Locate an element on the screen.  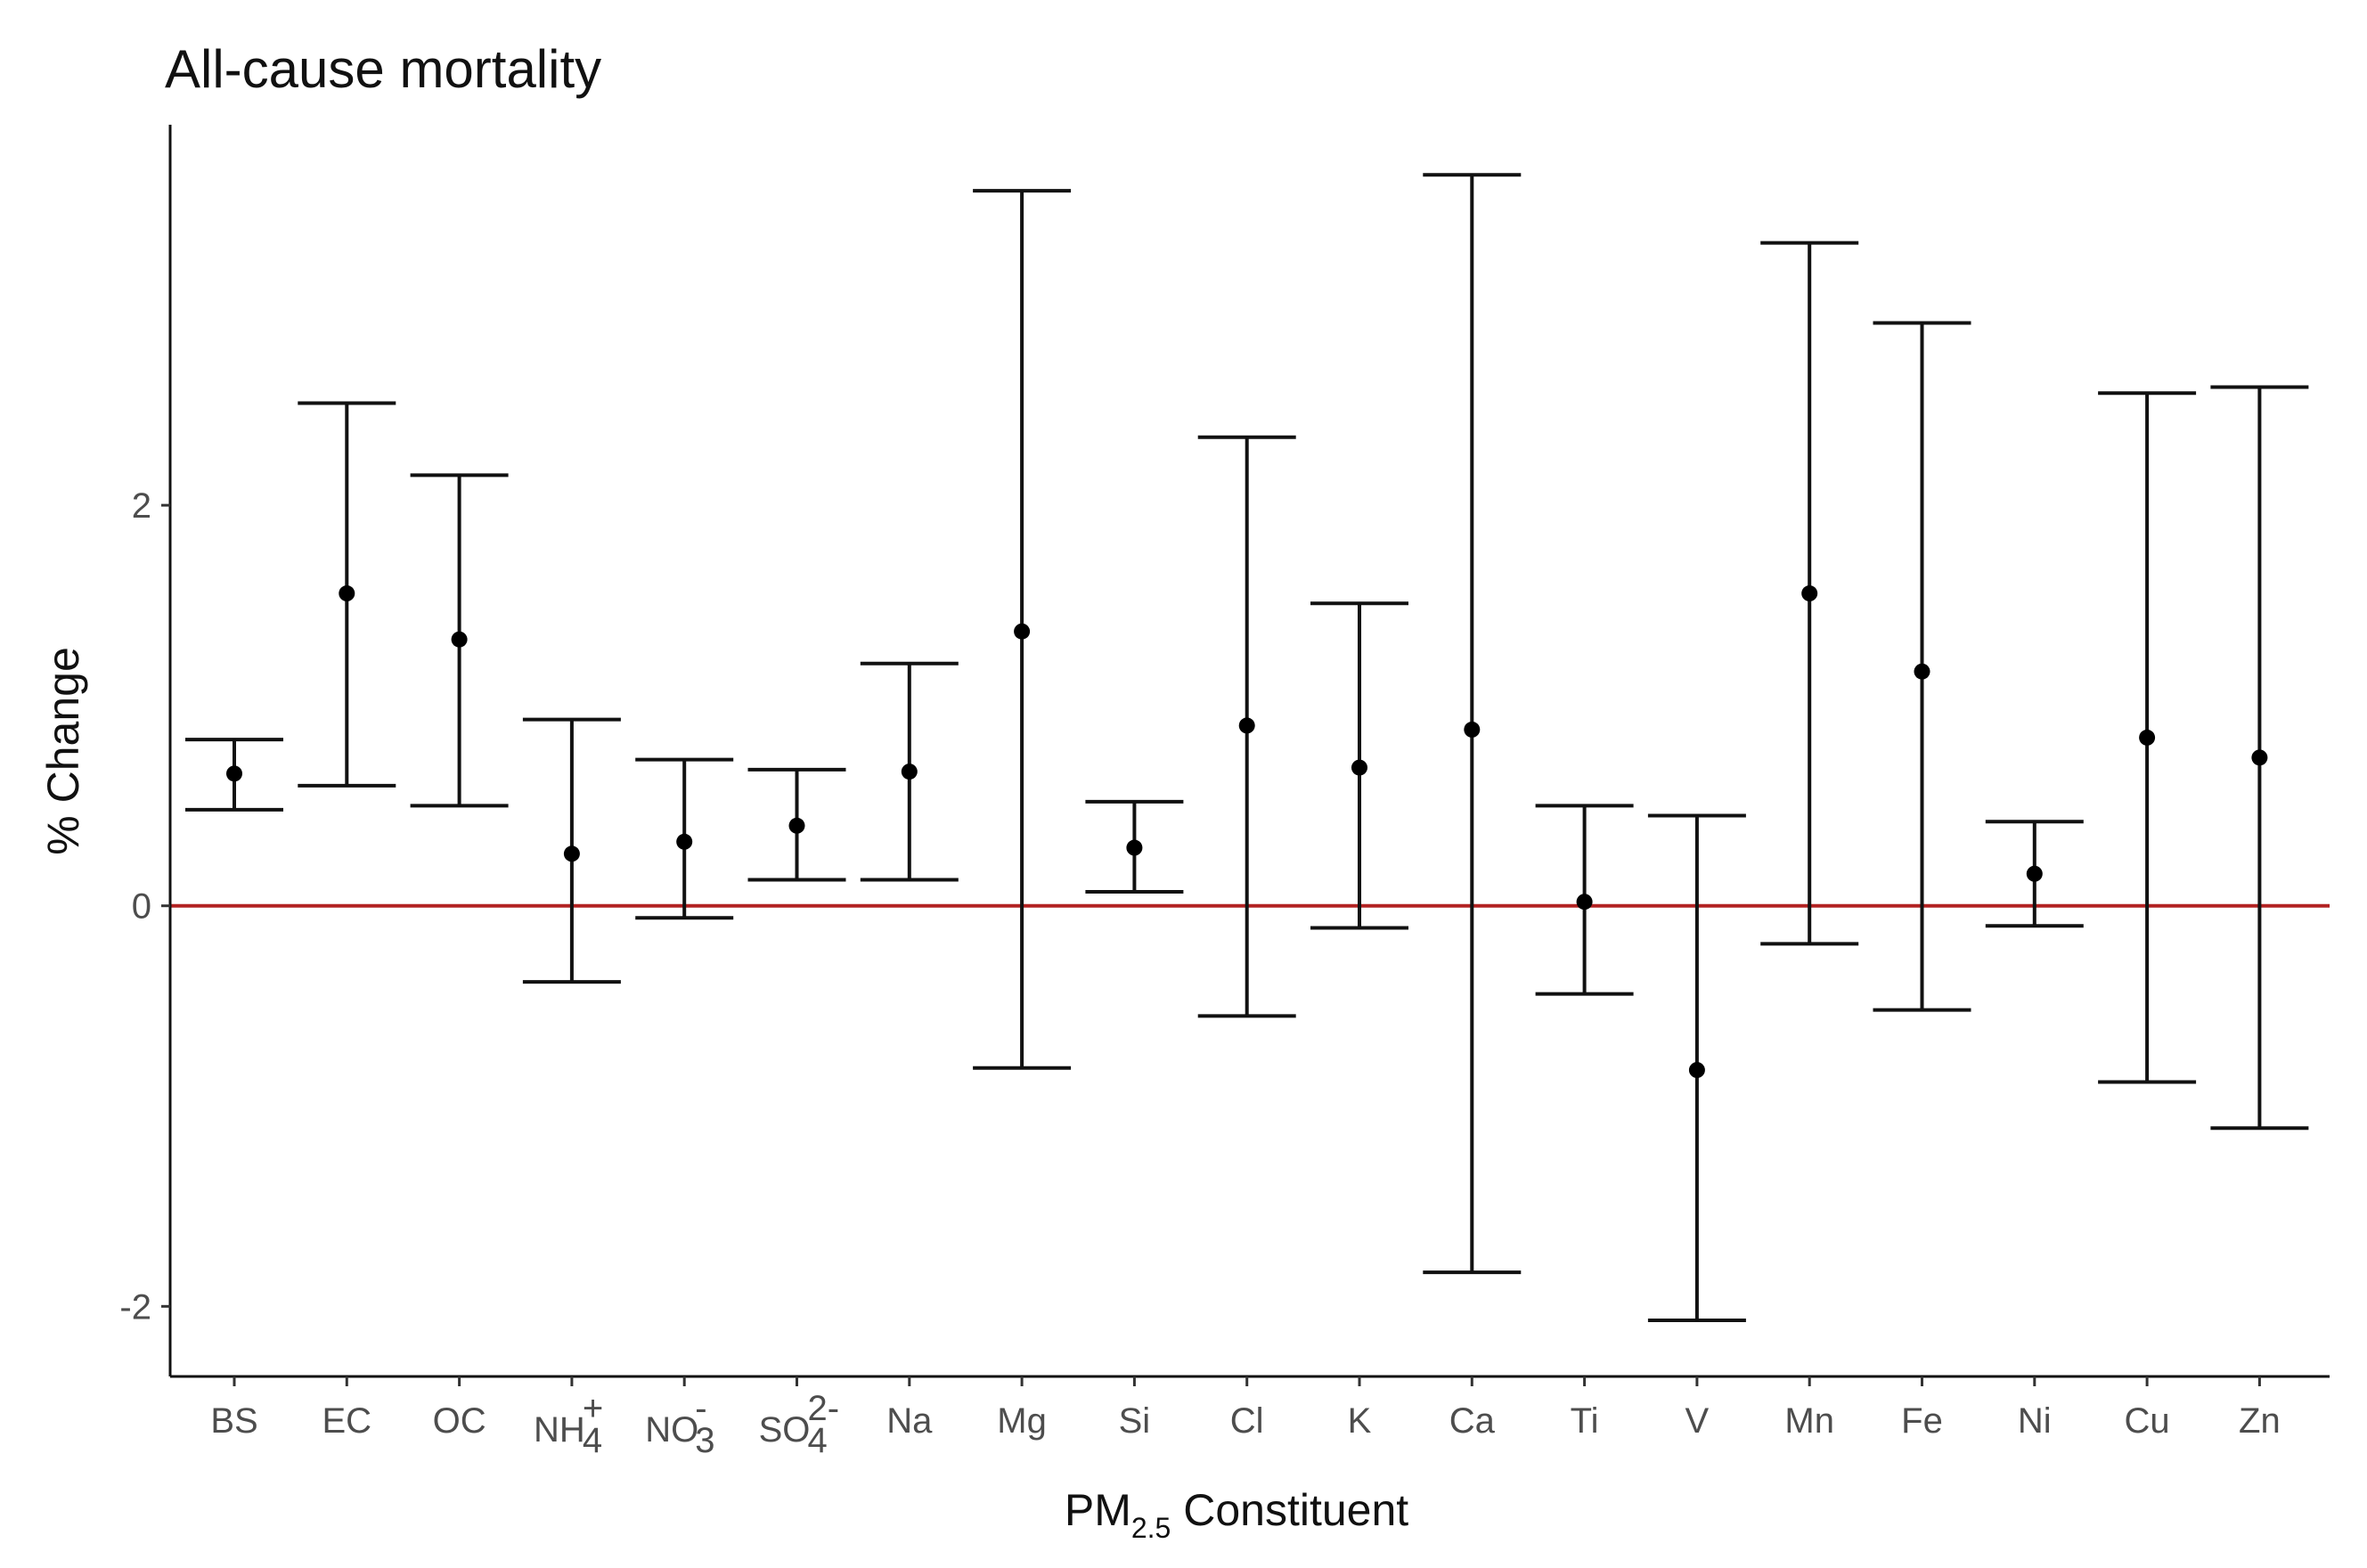
y-axis-label: % Change is located at coordinates (63, 751).